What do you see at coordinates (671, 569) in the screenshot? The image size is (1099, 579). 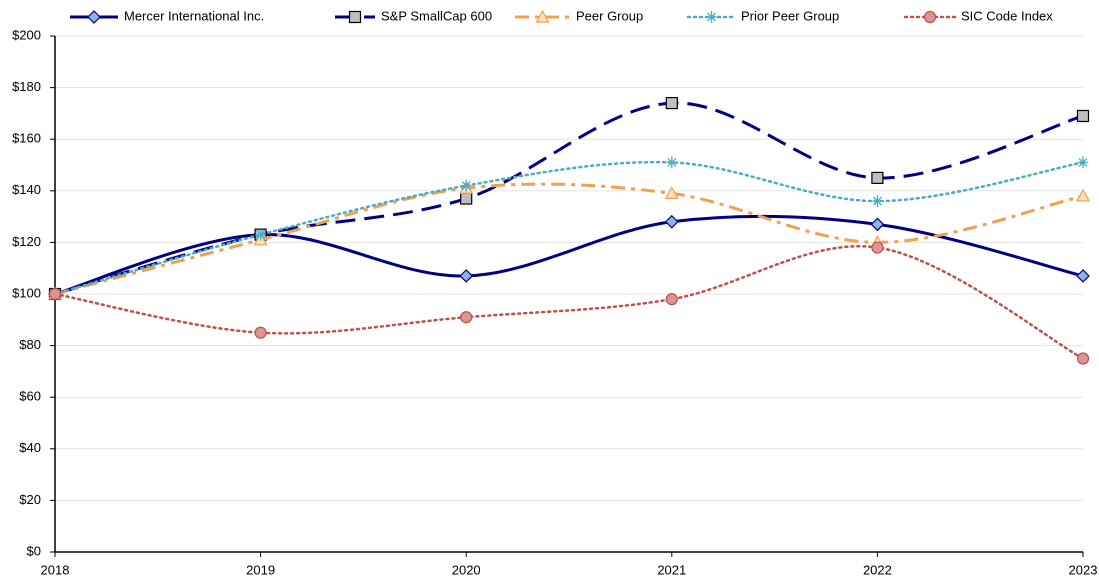 I see `x-tick-label: 2021` at bounding box center [671, 569].